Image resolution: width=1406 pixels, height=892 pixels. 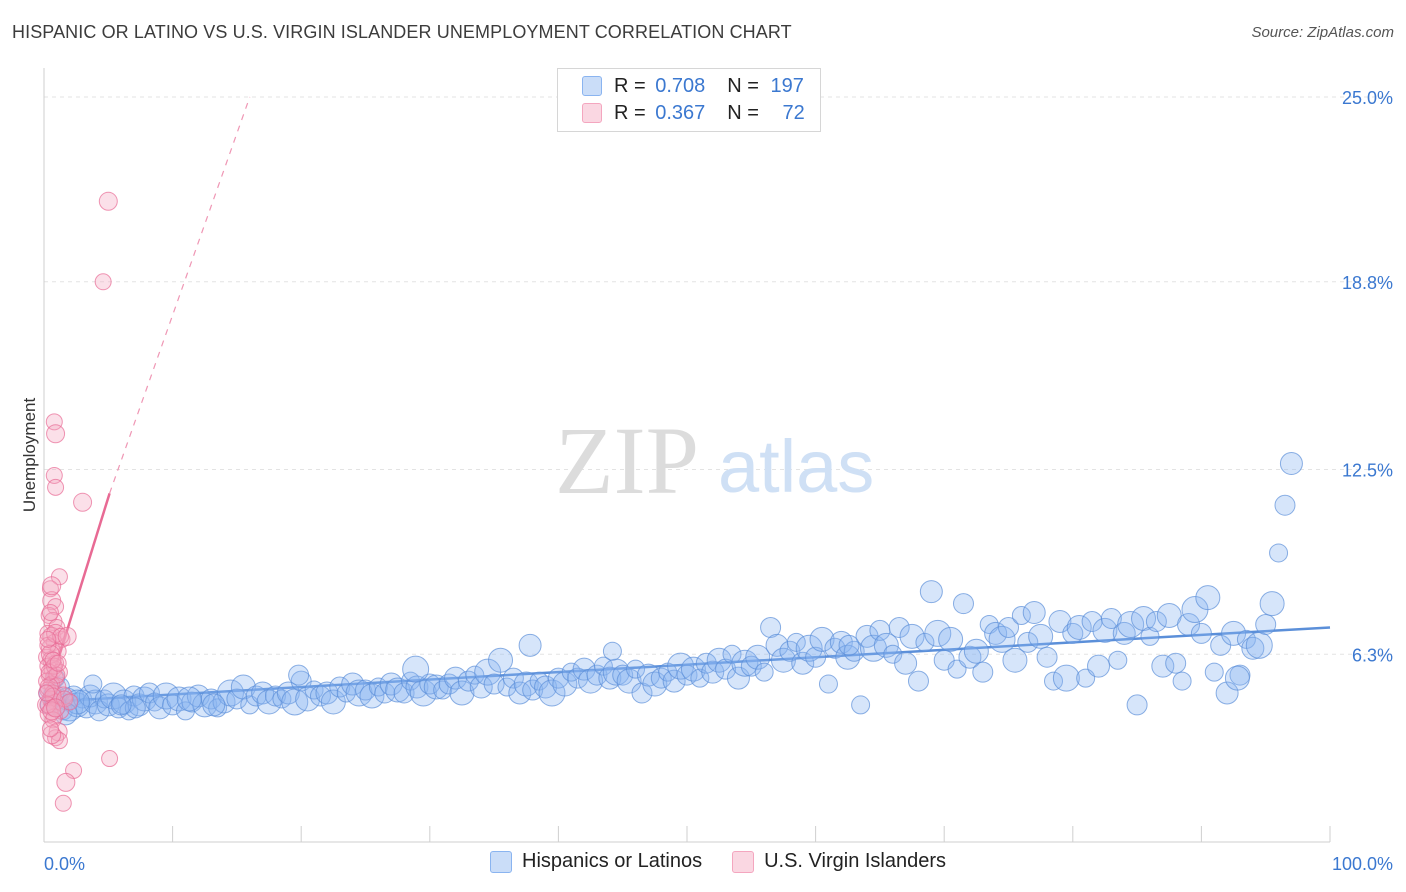 What do you see at coordinates (1367, 283) in the screenshot?
I see `y-tick-label: 18.8%` at bounding box center [1367, 283].